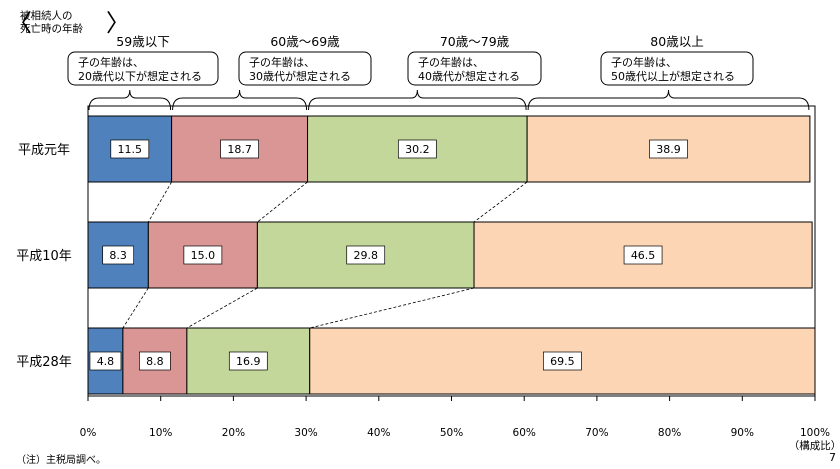  What do you see at coordinates (669, 433) in the screenshot?
I see `x-tick-label-8: 80%` at bounding box center [669, 433].